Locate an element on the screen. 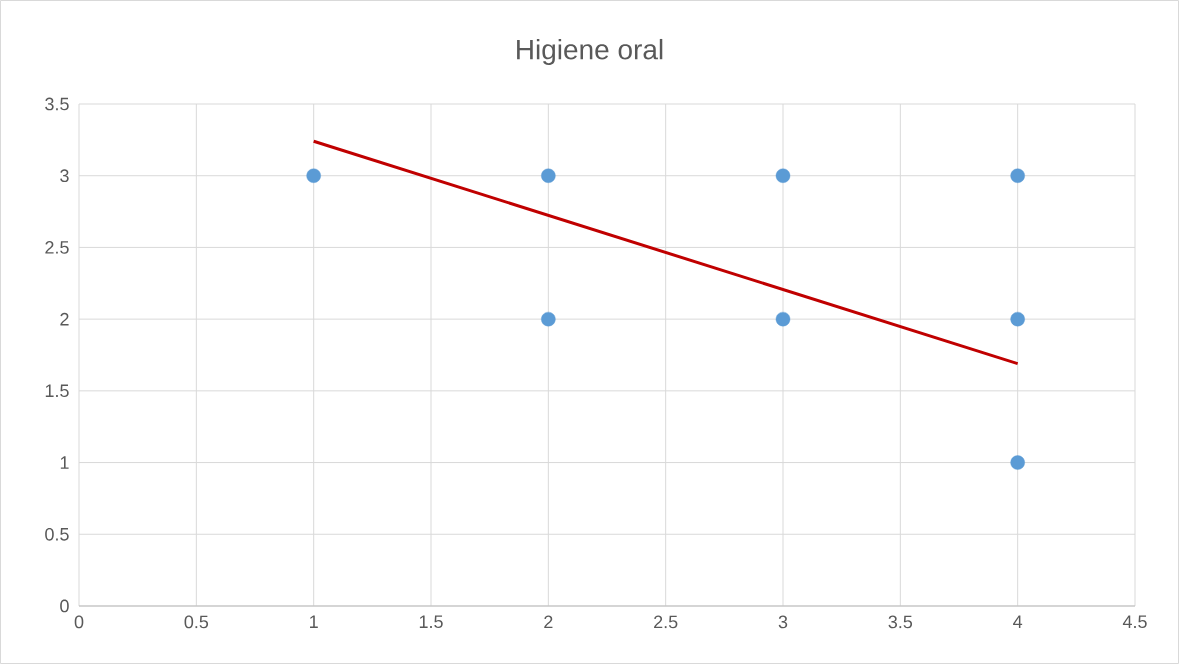 This screenshot has height=664, width=1179. y-tick-label: 2 is located at coordinates (64, 319).